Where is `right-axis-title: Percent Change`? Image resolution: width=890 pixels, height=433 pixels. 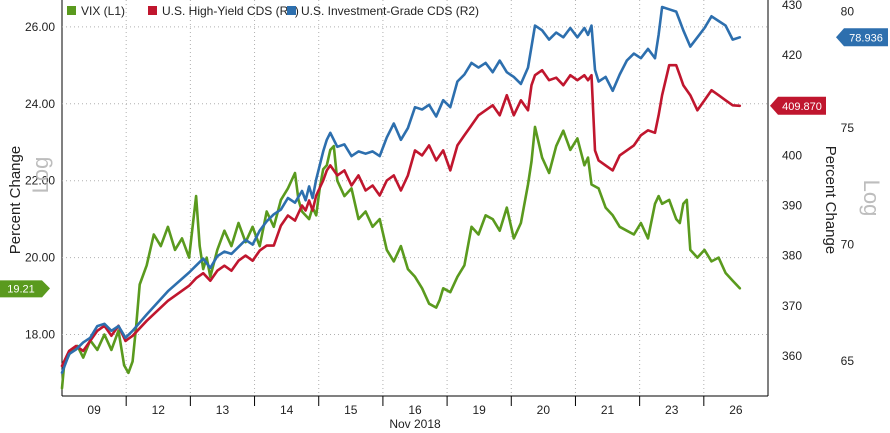 right-axis-title: Percent Change is located at coordinates (830, 200).